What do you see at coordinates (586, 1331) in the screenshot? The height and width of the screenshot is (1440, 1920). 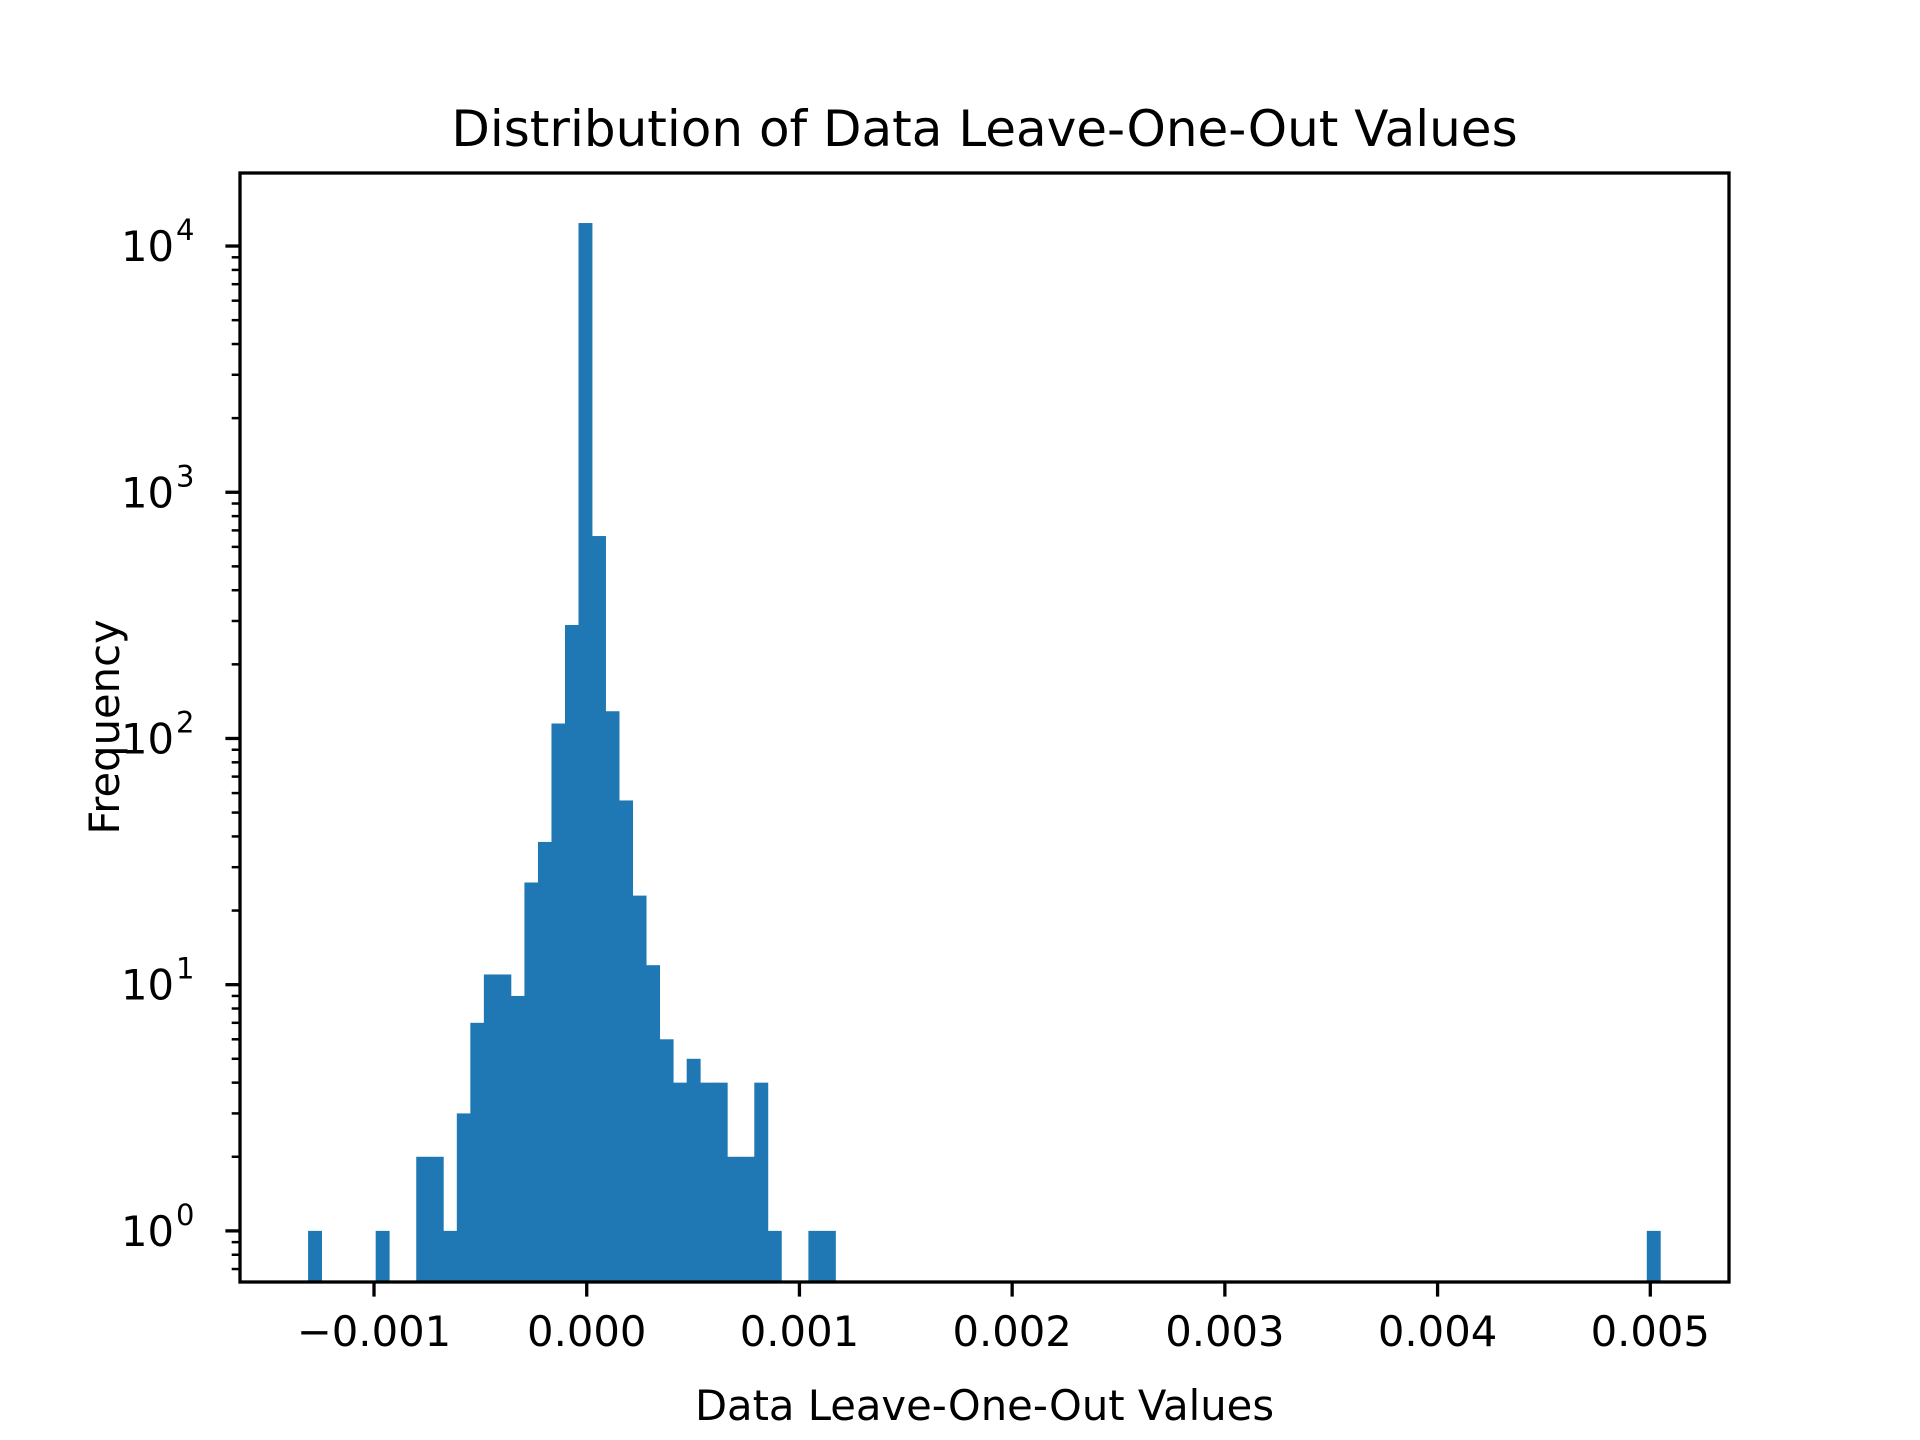 I see `x-tick-label: 0.000` at bounding box center [586, 1331].